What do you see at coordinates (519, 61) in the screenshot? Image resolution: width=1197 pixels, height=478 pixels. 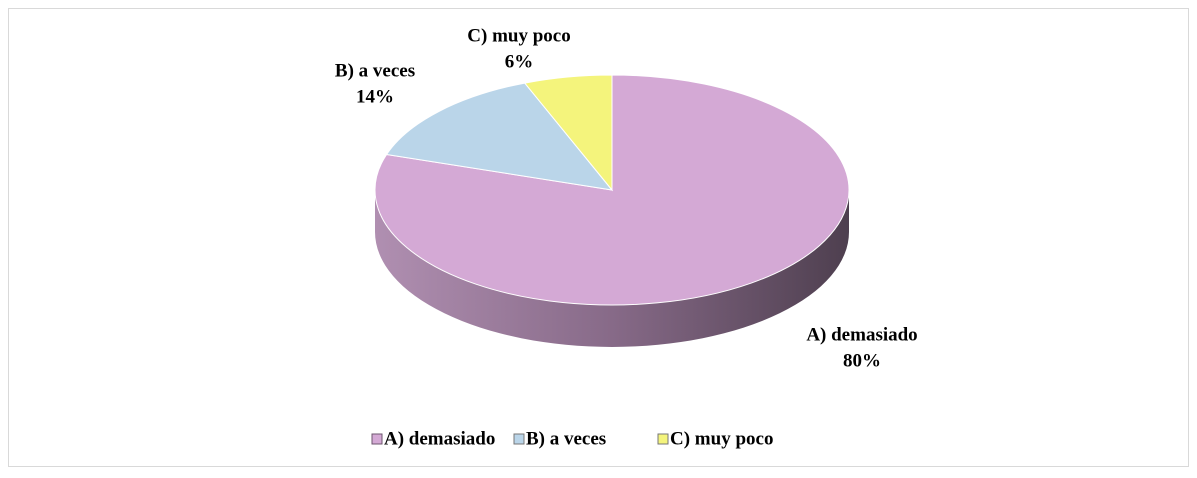 I see `data-label-value: 6%` at bounding box center [519, 61].